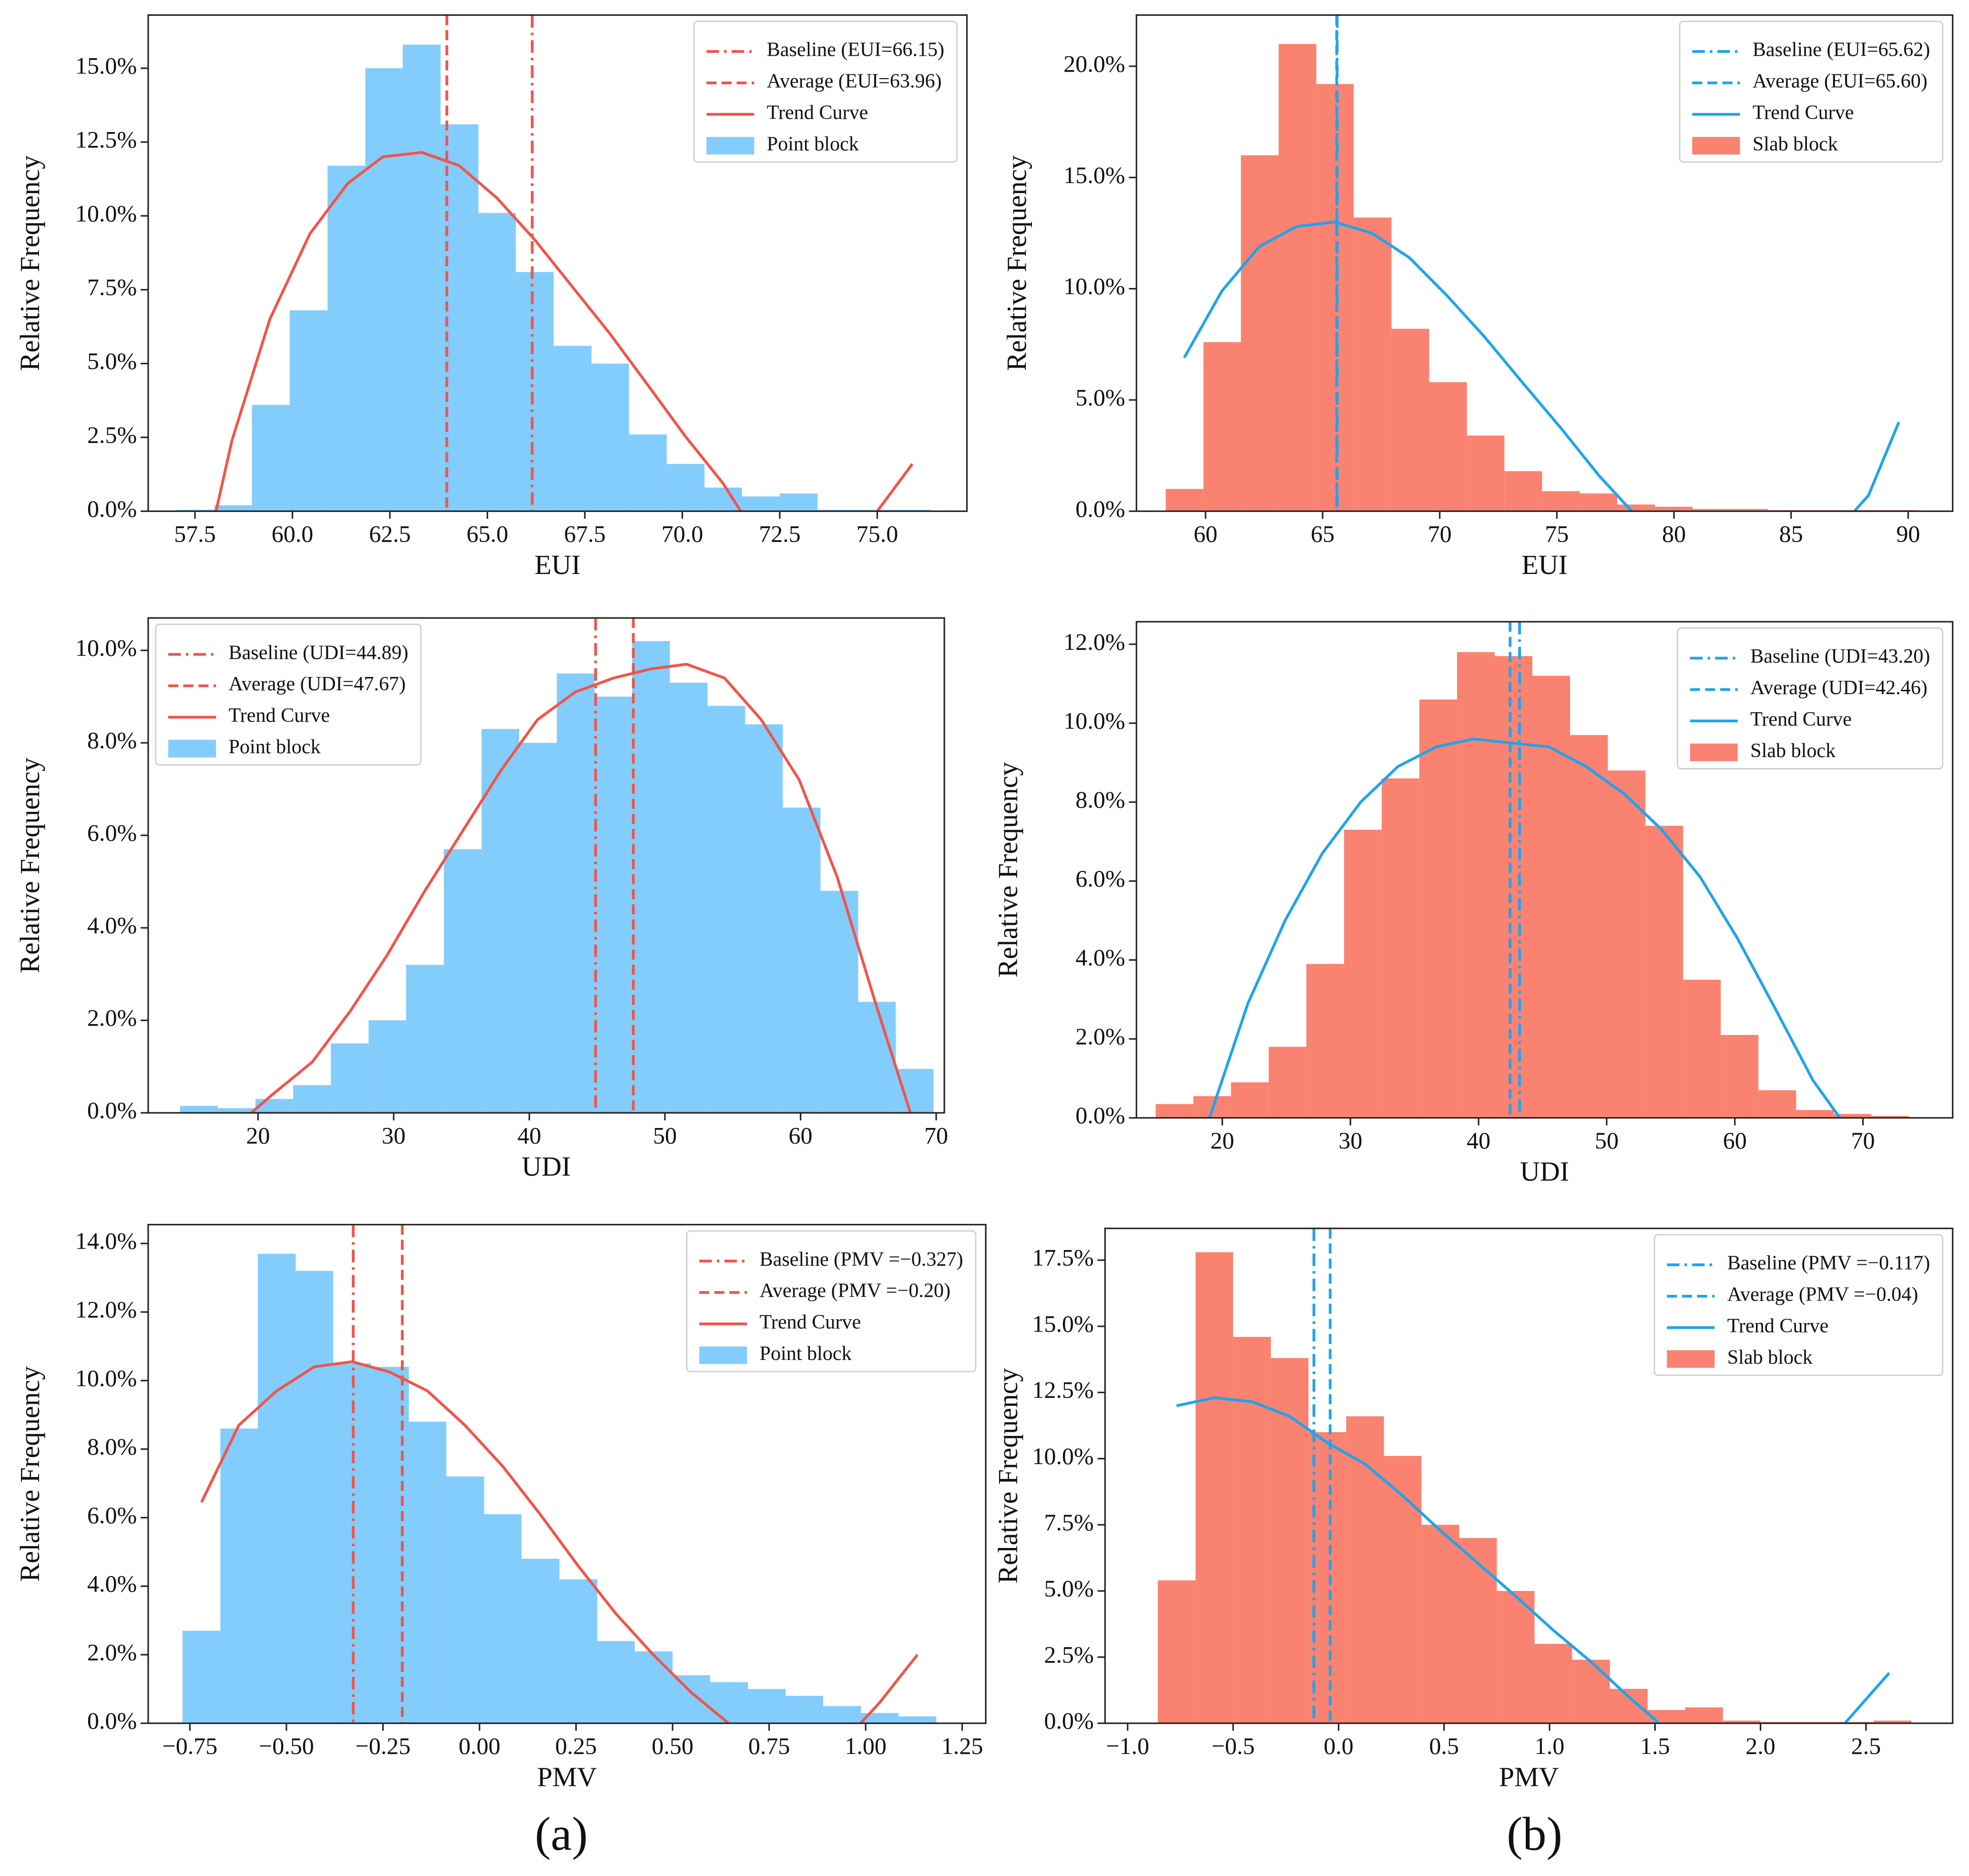  What do you see at coordinates (962, 1746) in the screenshot?
I see `x-tick-label: 1.25` at bounding box center [962, 1746].